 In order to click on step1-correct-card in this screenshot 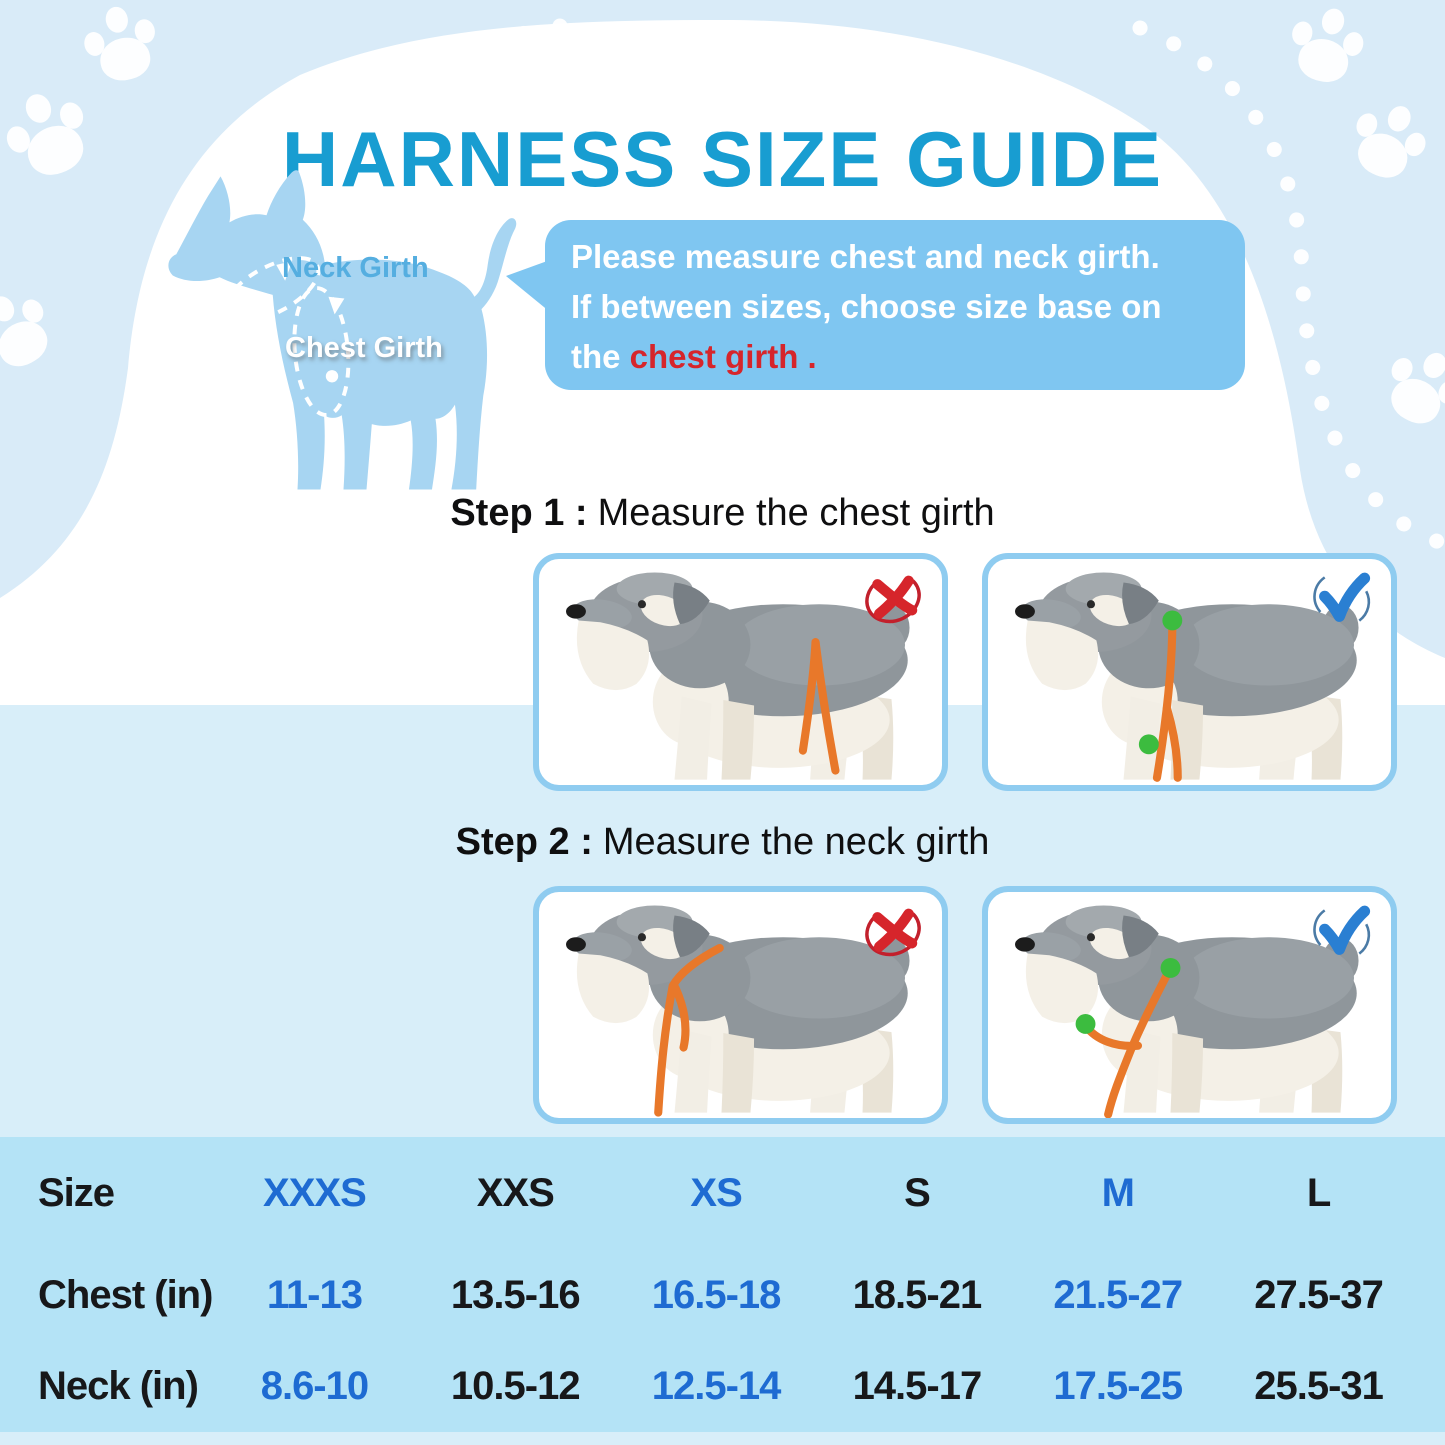, I will do `click(1189, 672)`.